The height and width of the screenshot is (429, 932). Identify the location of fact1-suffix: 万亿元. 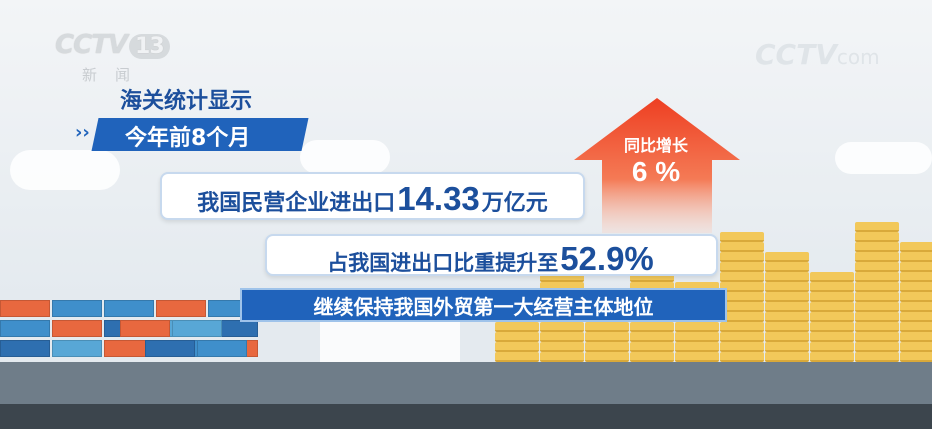
(514, 203).